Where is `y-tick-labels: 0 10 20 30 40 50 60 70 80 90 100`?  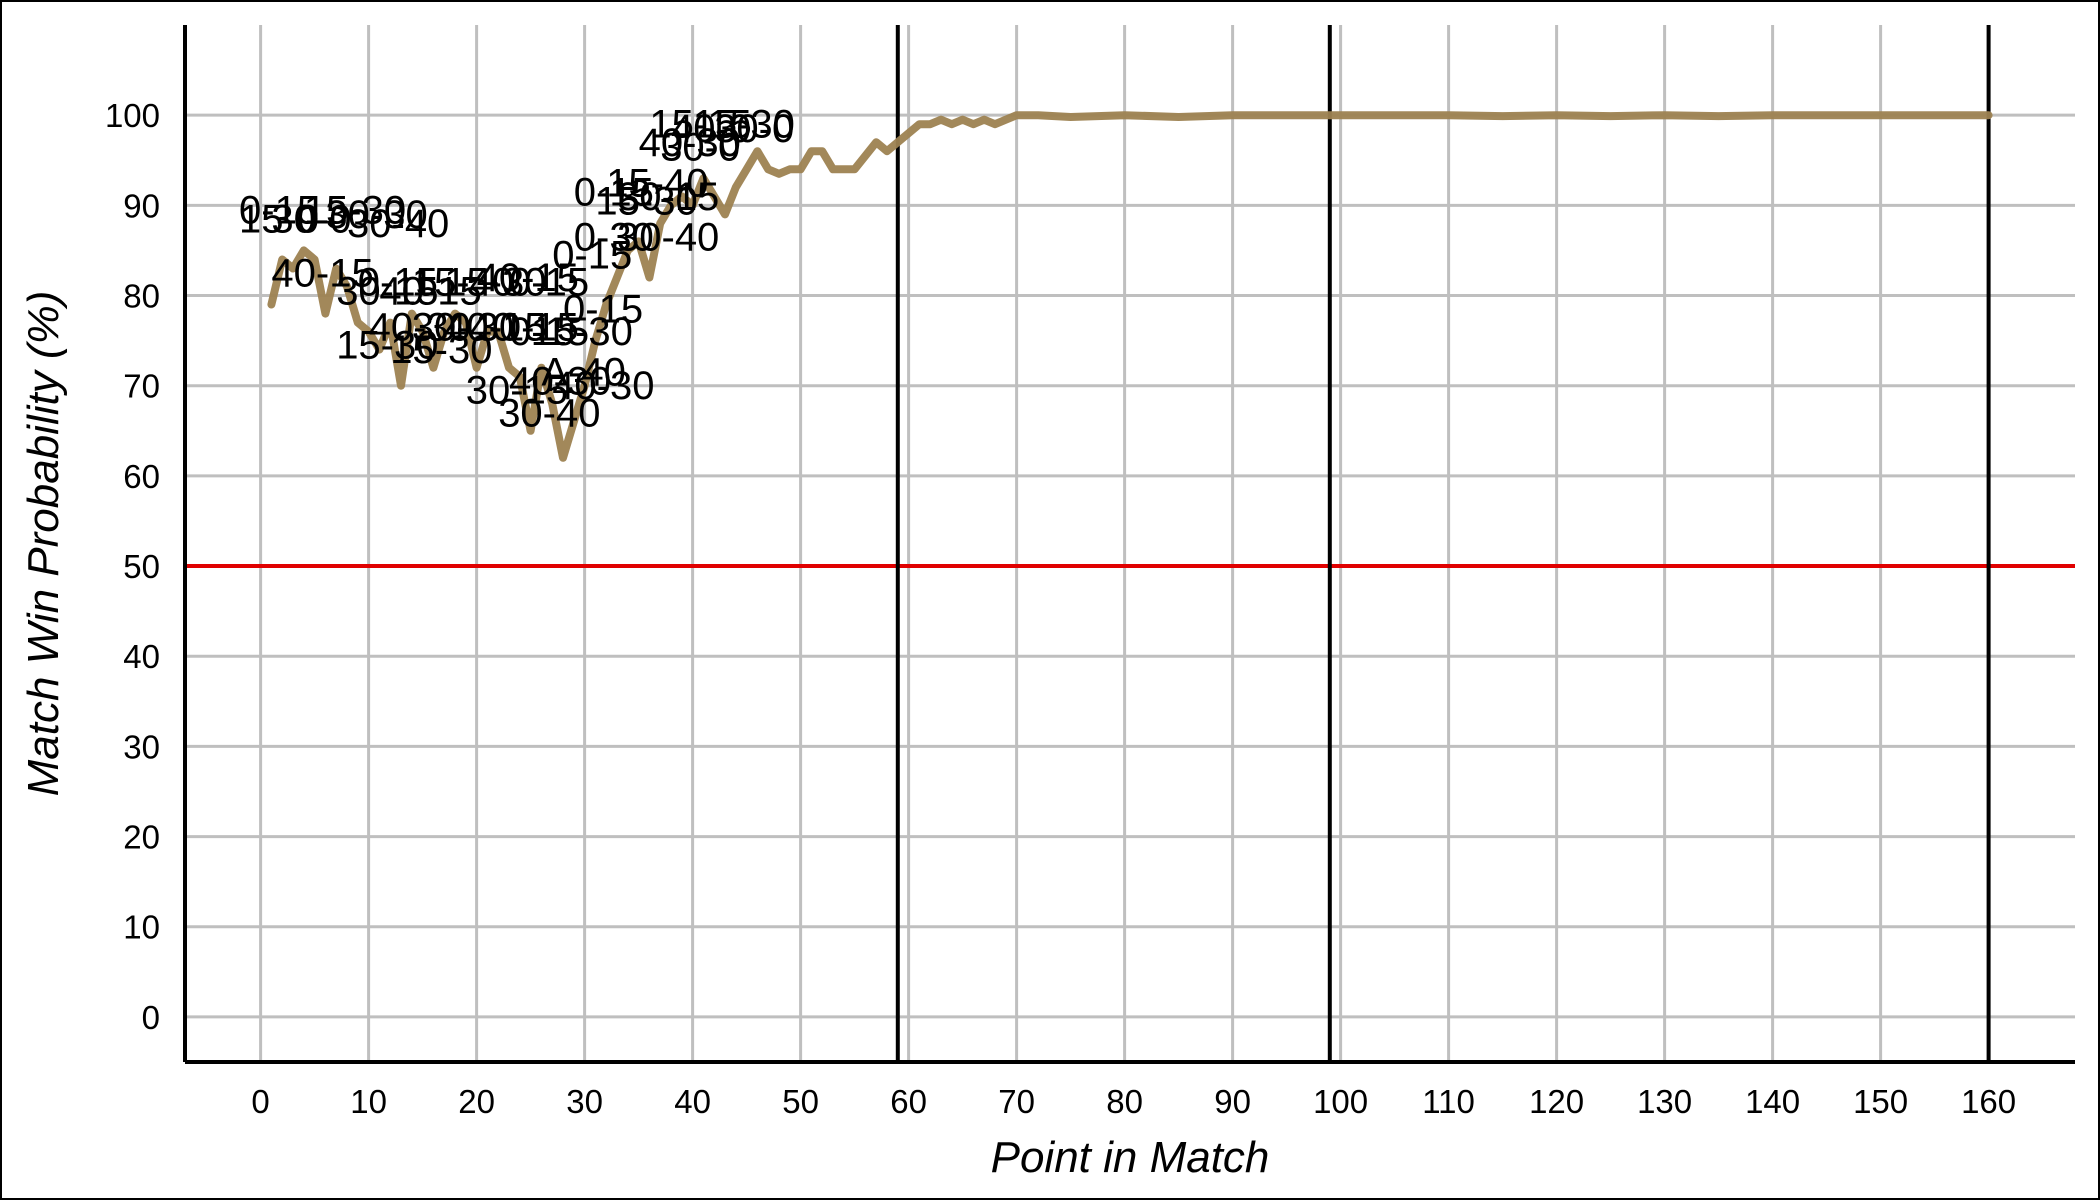 y-tick-labels: 0 10 20 30 40 50 60 70 80 90 100 is located at coordinates (132, 566).